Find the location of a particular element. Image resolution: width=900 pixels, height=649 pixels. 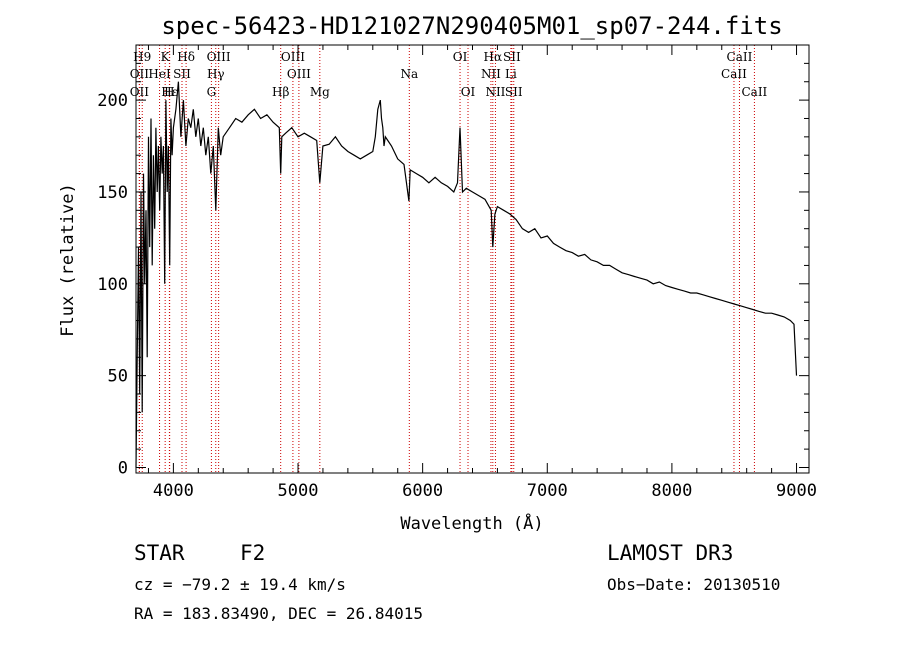

spectral-line-label-7: SII is located at coordinates (182, 74).